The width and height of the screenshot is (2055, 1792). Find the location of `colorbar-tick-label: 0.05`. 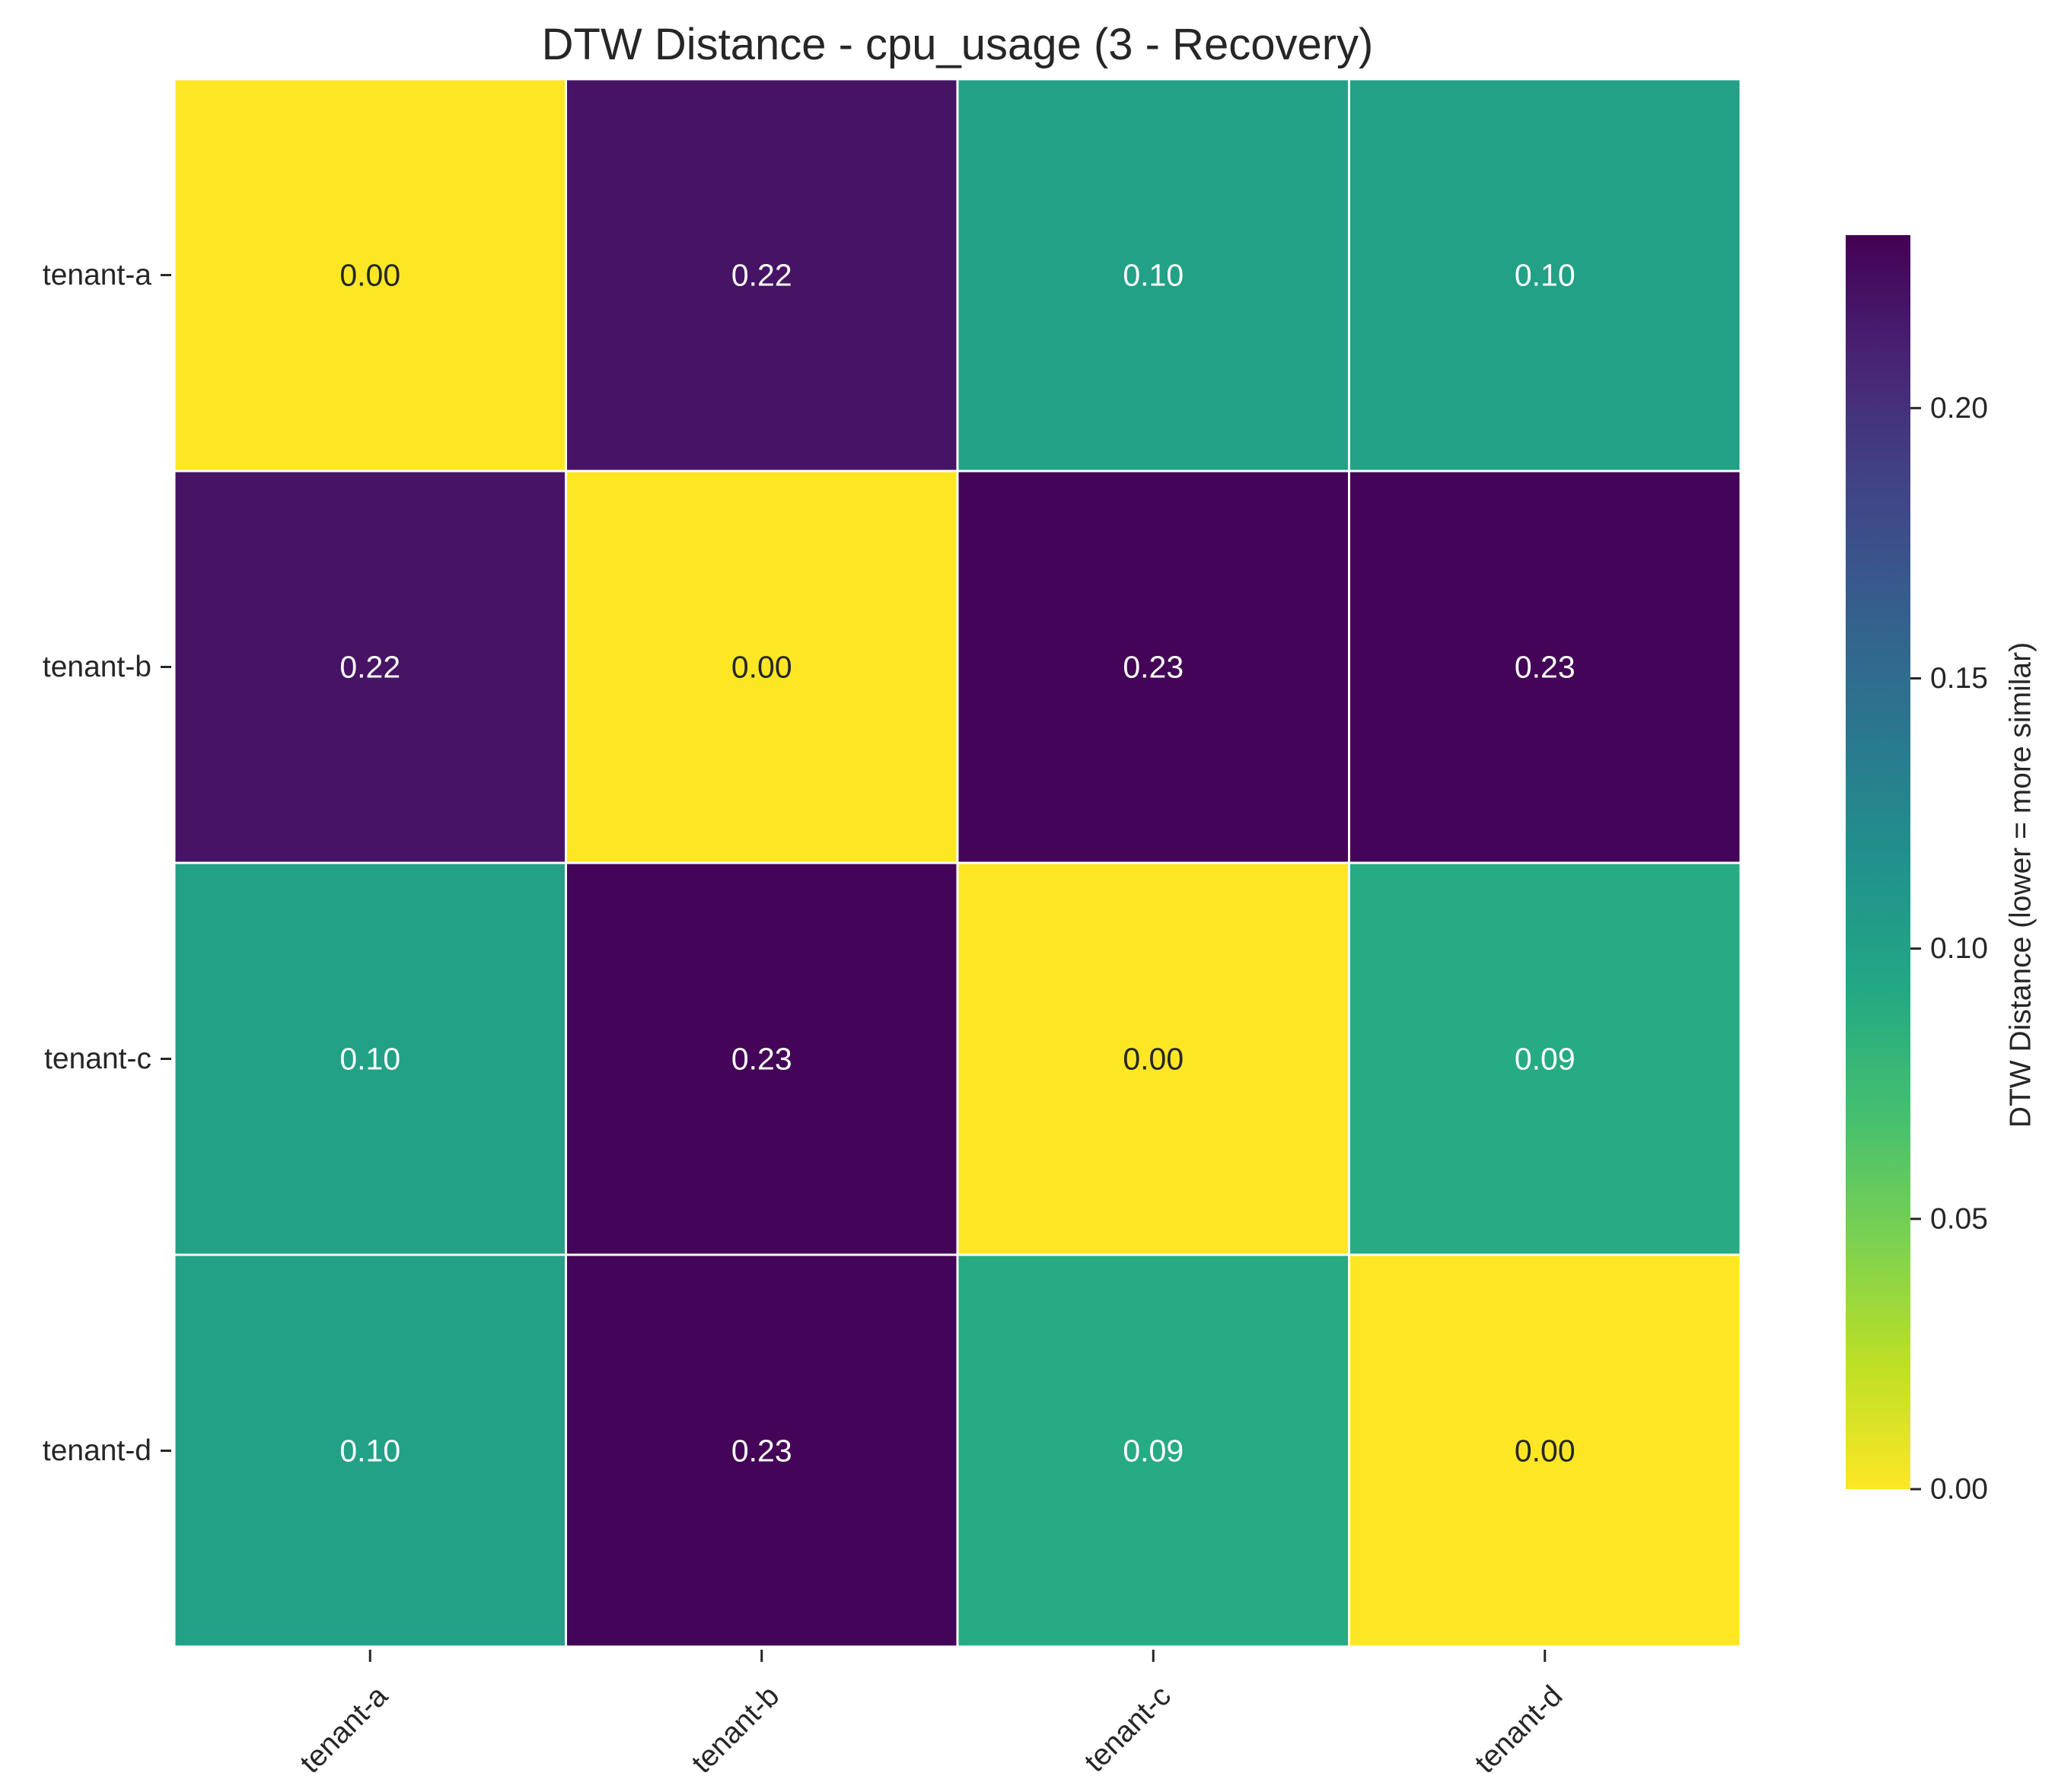

colorbar-tick-label: 0.05 is located at coordinates (1959, 1219).